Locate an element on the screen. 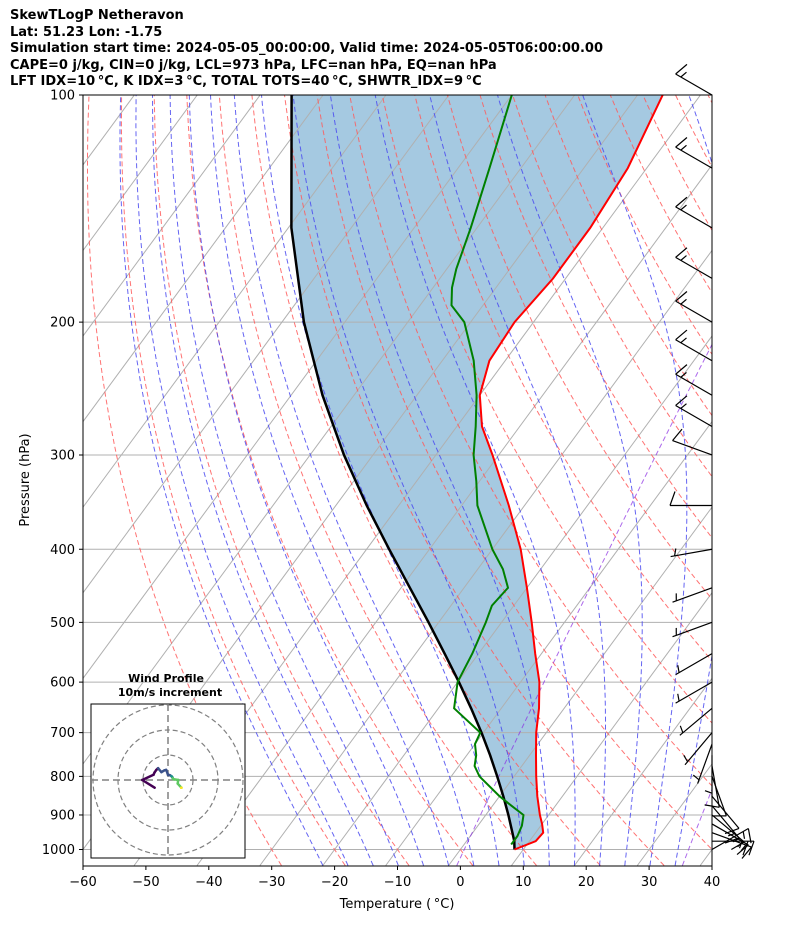 This screenshot has width=794, height=937. x-tick-label: −60 is located at coordinates (82, 882).